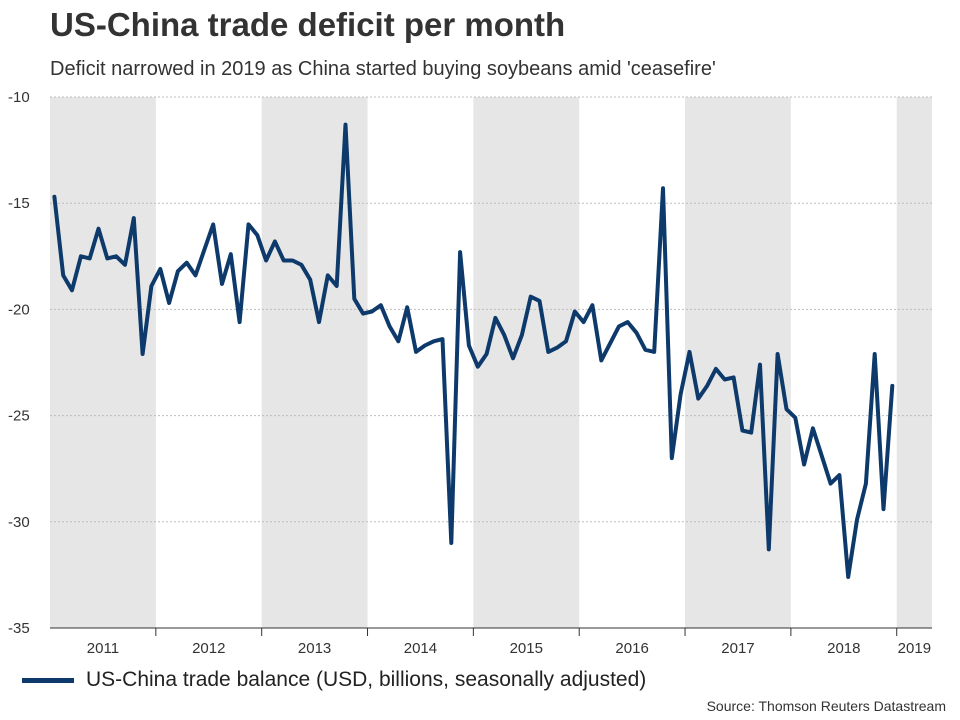 This screenshot has width=960, height=720. Describe the element at coordinates (826, 706) in the screenshot. I see `source-note: Source: Thomson Reuters Datastream` at that location.